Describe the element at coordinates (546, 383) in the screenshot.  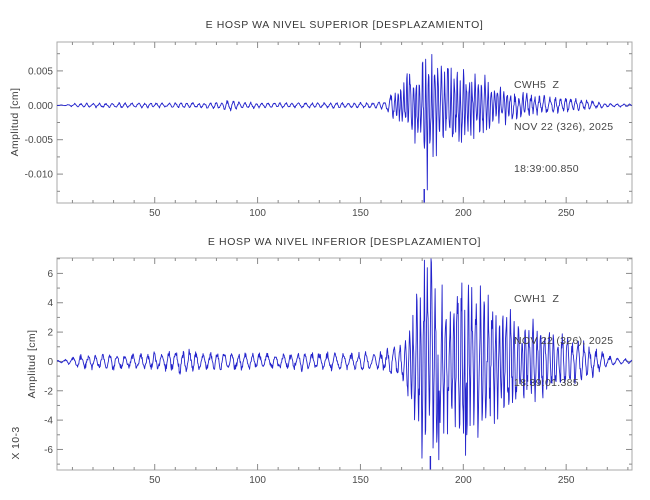
I see `plot2-time: 18:39:01.385` at that location.